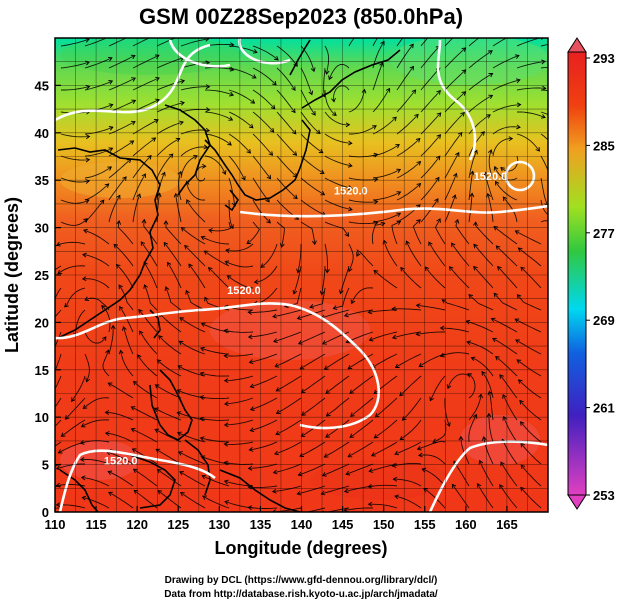 This screenshot has width=619, height=610. Describe the element at coordinates (384, 524) in the screenshot. I see `x-tick-label: 150` at that location.